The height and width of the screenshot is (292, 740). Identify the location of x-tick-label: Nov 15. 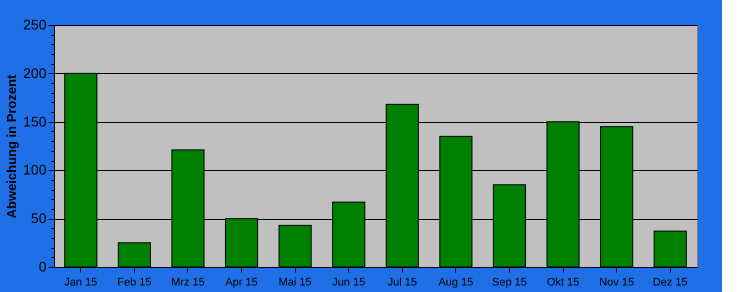
(616, 282).